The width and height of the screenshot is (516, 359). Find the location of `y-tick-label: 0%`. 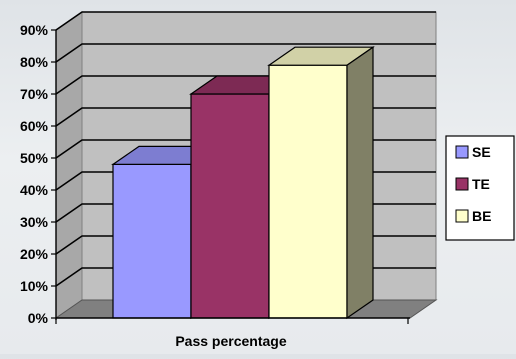

y-tick-label: 0% is located at coordinates (38, 318).